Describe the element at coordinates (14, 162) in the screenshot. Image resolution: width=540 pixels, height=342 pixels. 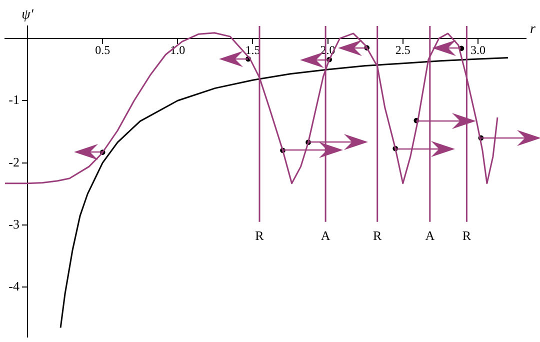
I see `y-tick-label: -2` at that location.